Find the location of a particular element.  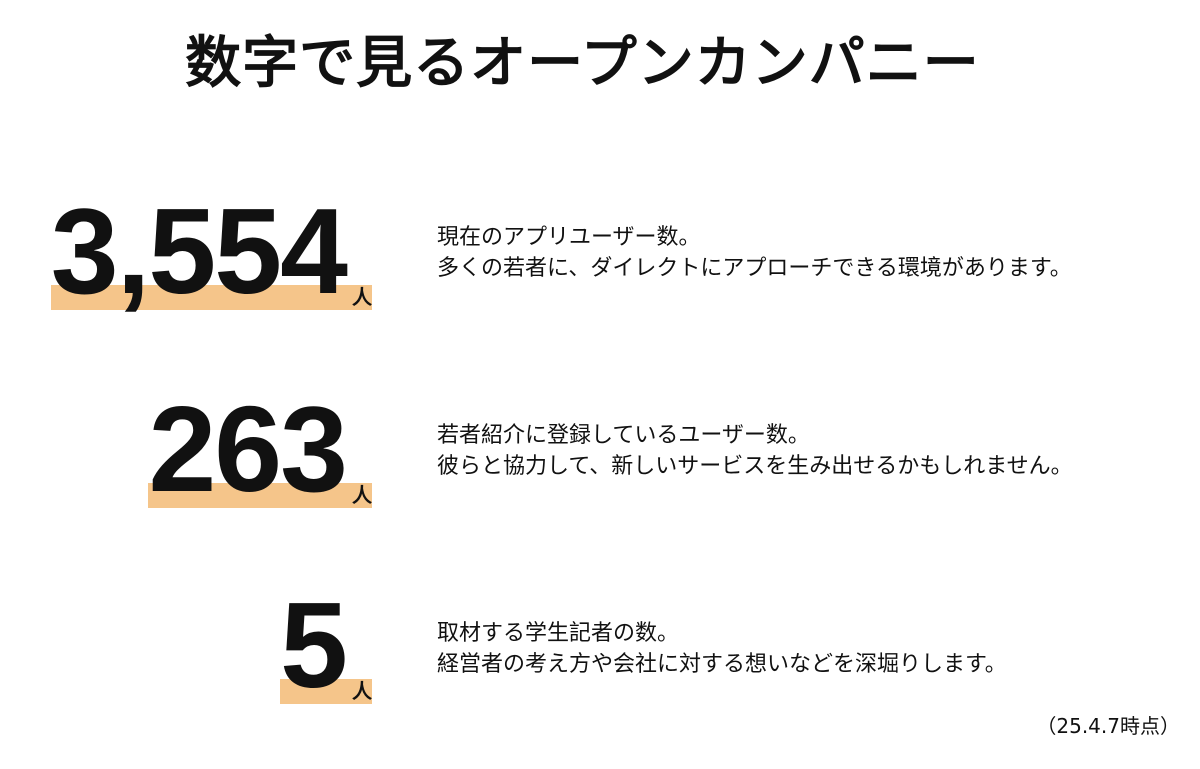

stat-number: 5 人 is located at coordinates (326, 645).